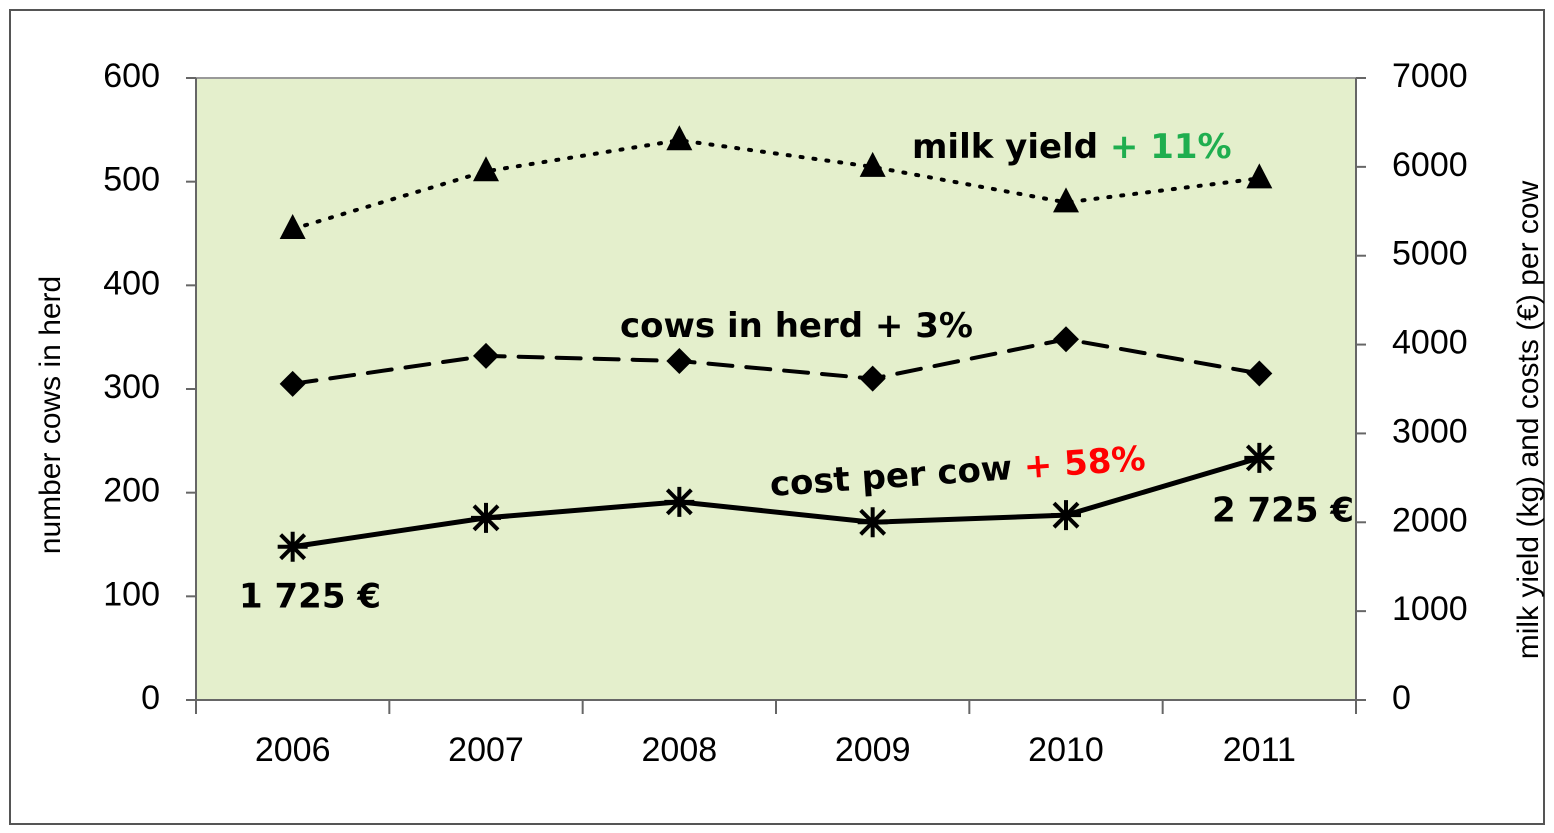  What do you see at coordinates (1430, 343) in the screenshot?
I see `y2-tick-label: 4000` at bounding box center [1430, 343].